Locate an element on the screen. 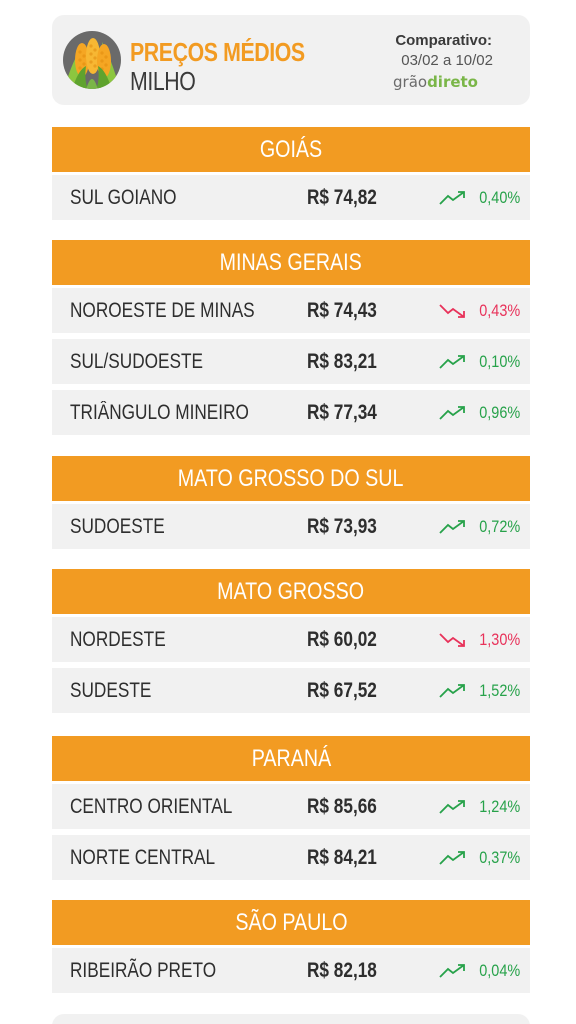 Image resolution: width=576 pixels, height=1024 pixels. region-header: MATO GROSSO is located at coordinates (291, 591).